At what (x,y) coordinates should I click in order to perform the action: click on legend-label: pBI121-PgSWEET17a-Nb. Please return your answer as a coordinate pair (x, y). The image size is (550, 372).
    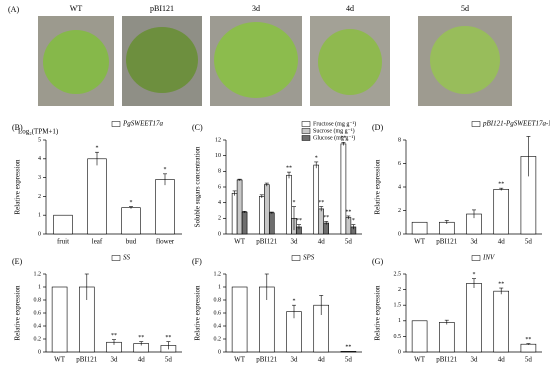
    Looking at the image, I should click on (516, 124).